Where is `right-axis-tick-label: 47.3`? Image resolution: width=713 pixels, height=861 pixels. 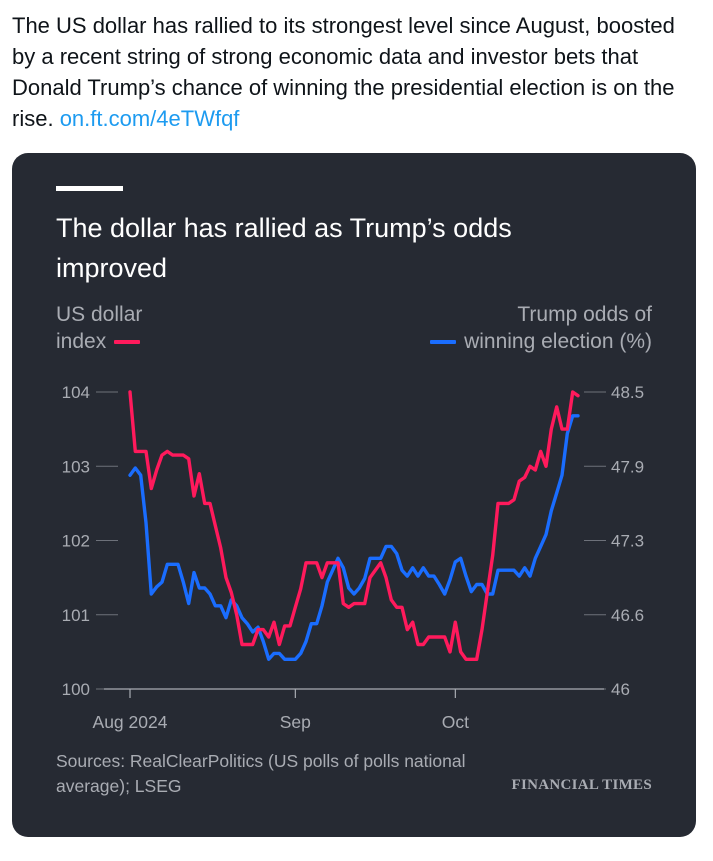
right-axis-tick-label: 47.3 is located at coordinates (627, 541).